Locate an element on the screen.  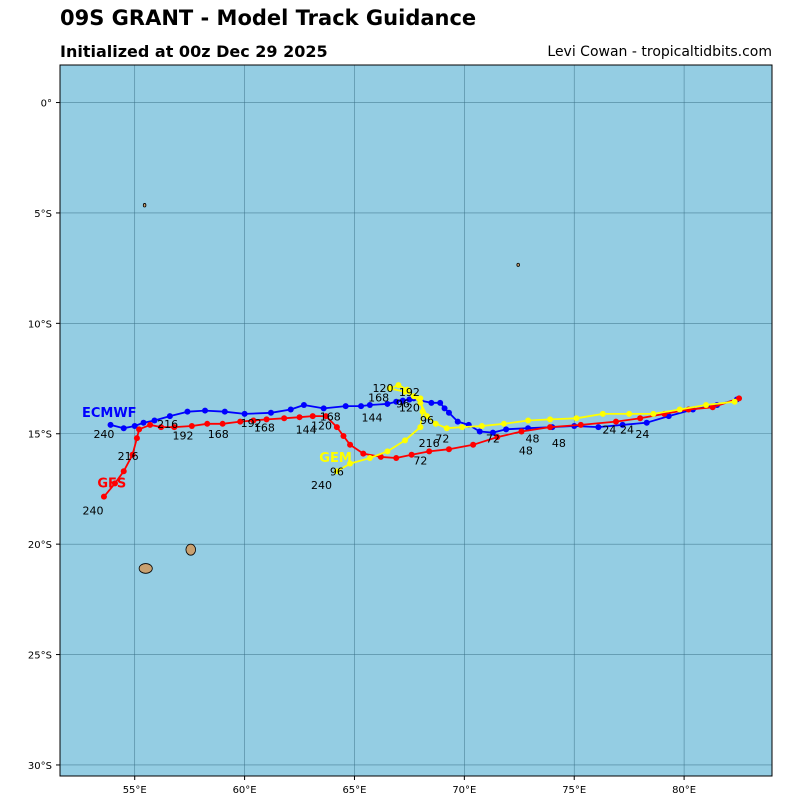
credit-text: Levi Cowan - tropicaltidbits.com is located at coordinates (659, 52).